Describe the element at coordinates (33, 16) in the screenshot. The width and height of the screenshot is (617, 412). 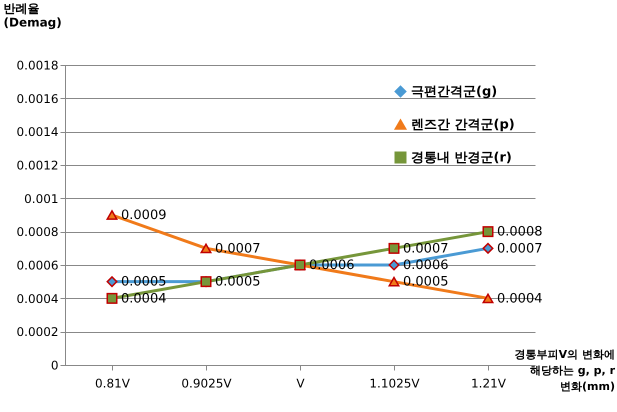
I see `y-axis-title: 반례율 (Demag)` at that location.